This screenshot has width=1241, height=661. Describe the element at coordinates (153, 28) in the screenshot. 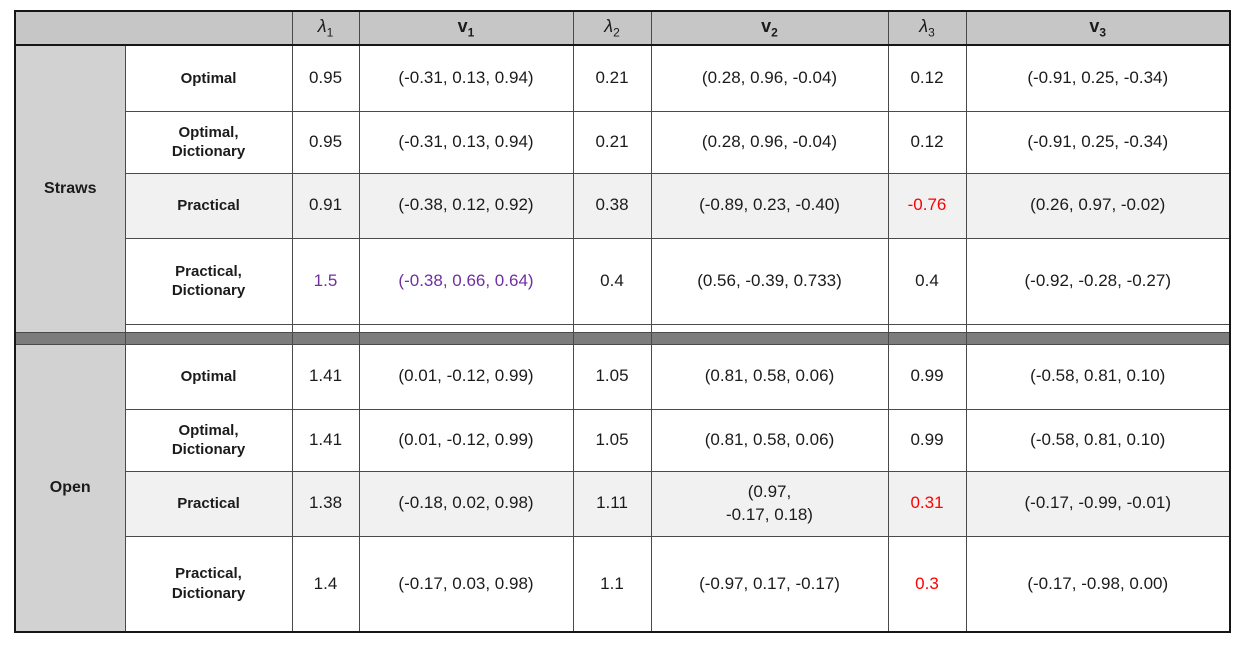

I see `corner-cell` at that location.